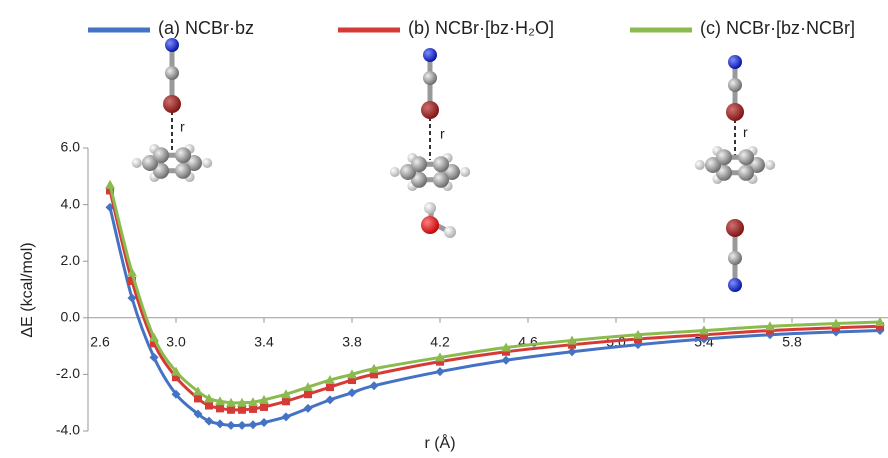  What do you see at coordinates (792, 342) in the screenshot?
I see `x-tick-label: 5.8` at bounding box center [792, 342].